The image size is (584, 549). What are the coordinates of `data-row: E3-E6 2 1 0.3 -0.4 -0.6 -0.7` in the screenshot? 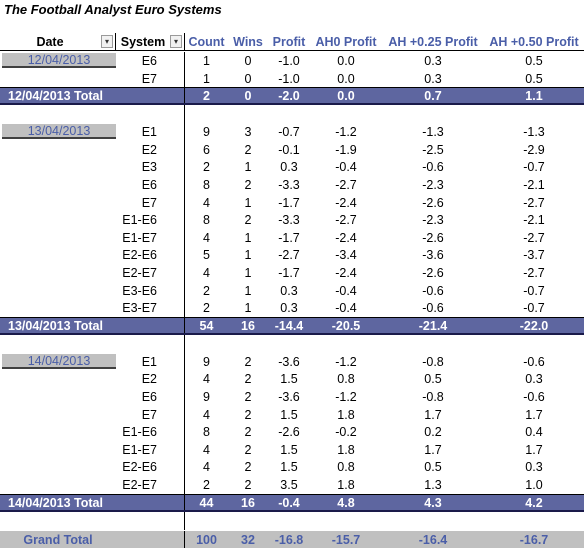 It's located at (292, 290).